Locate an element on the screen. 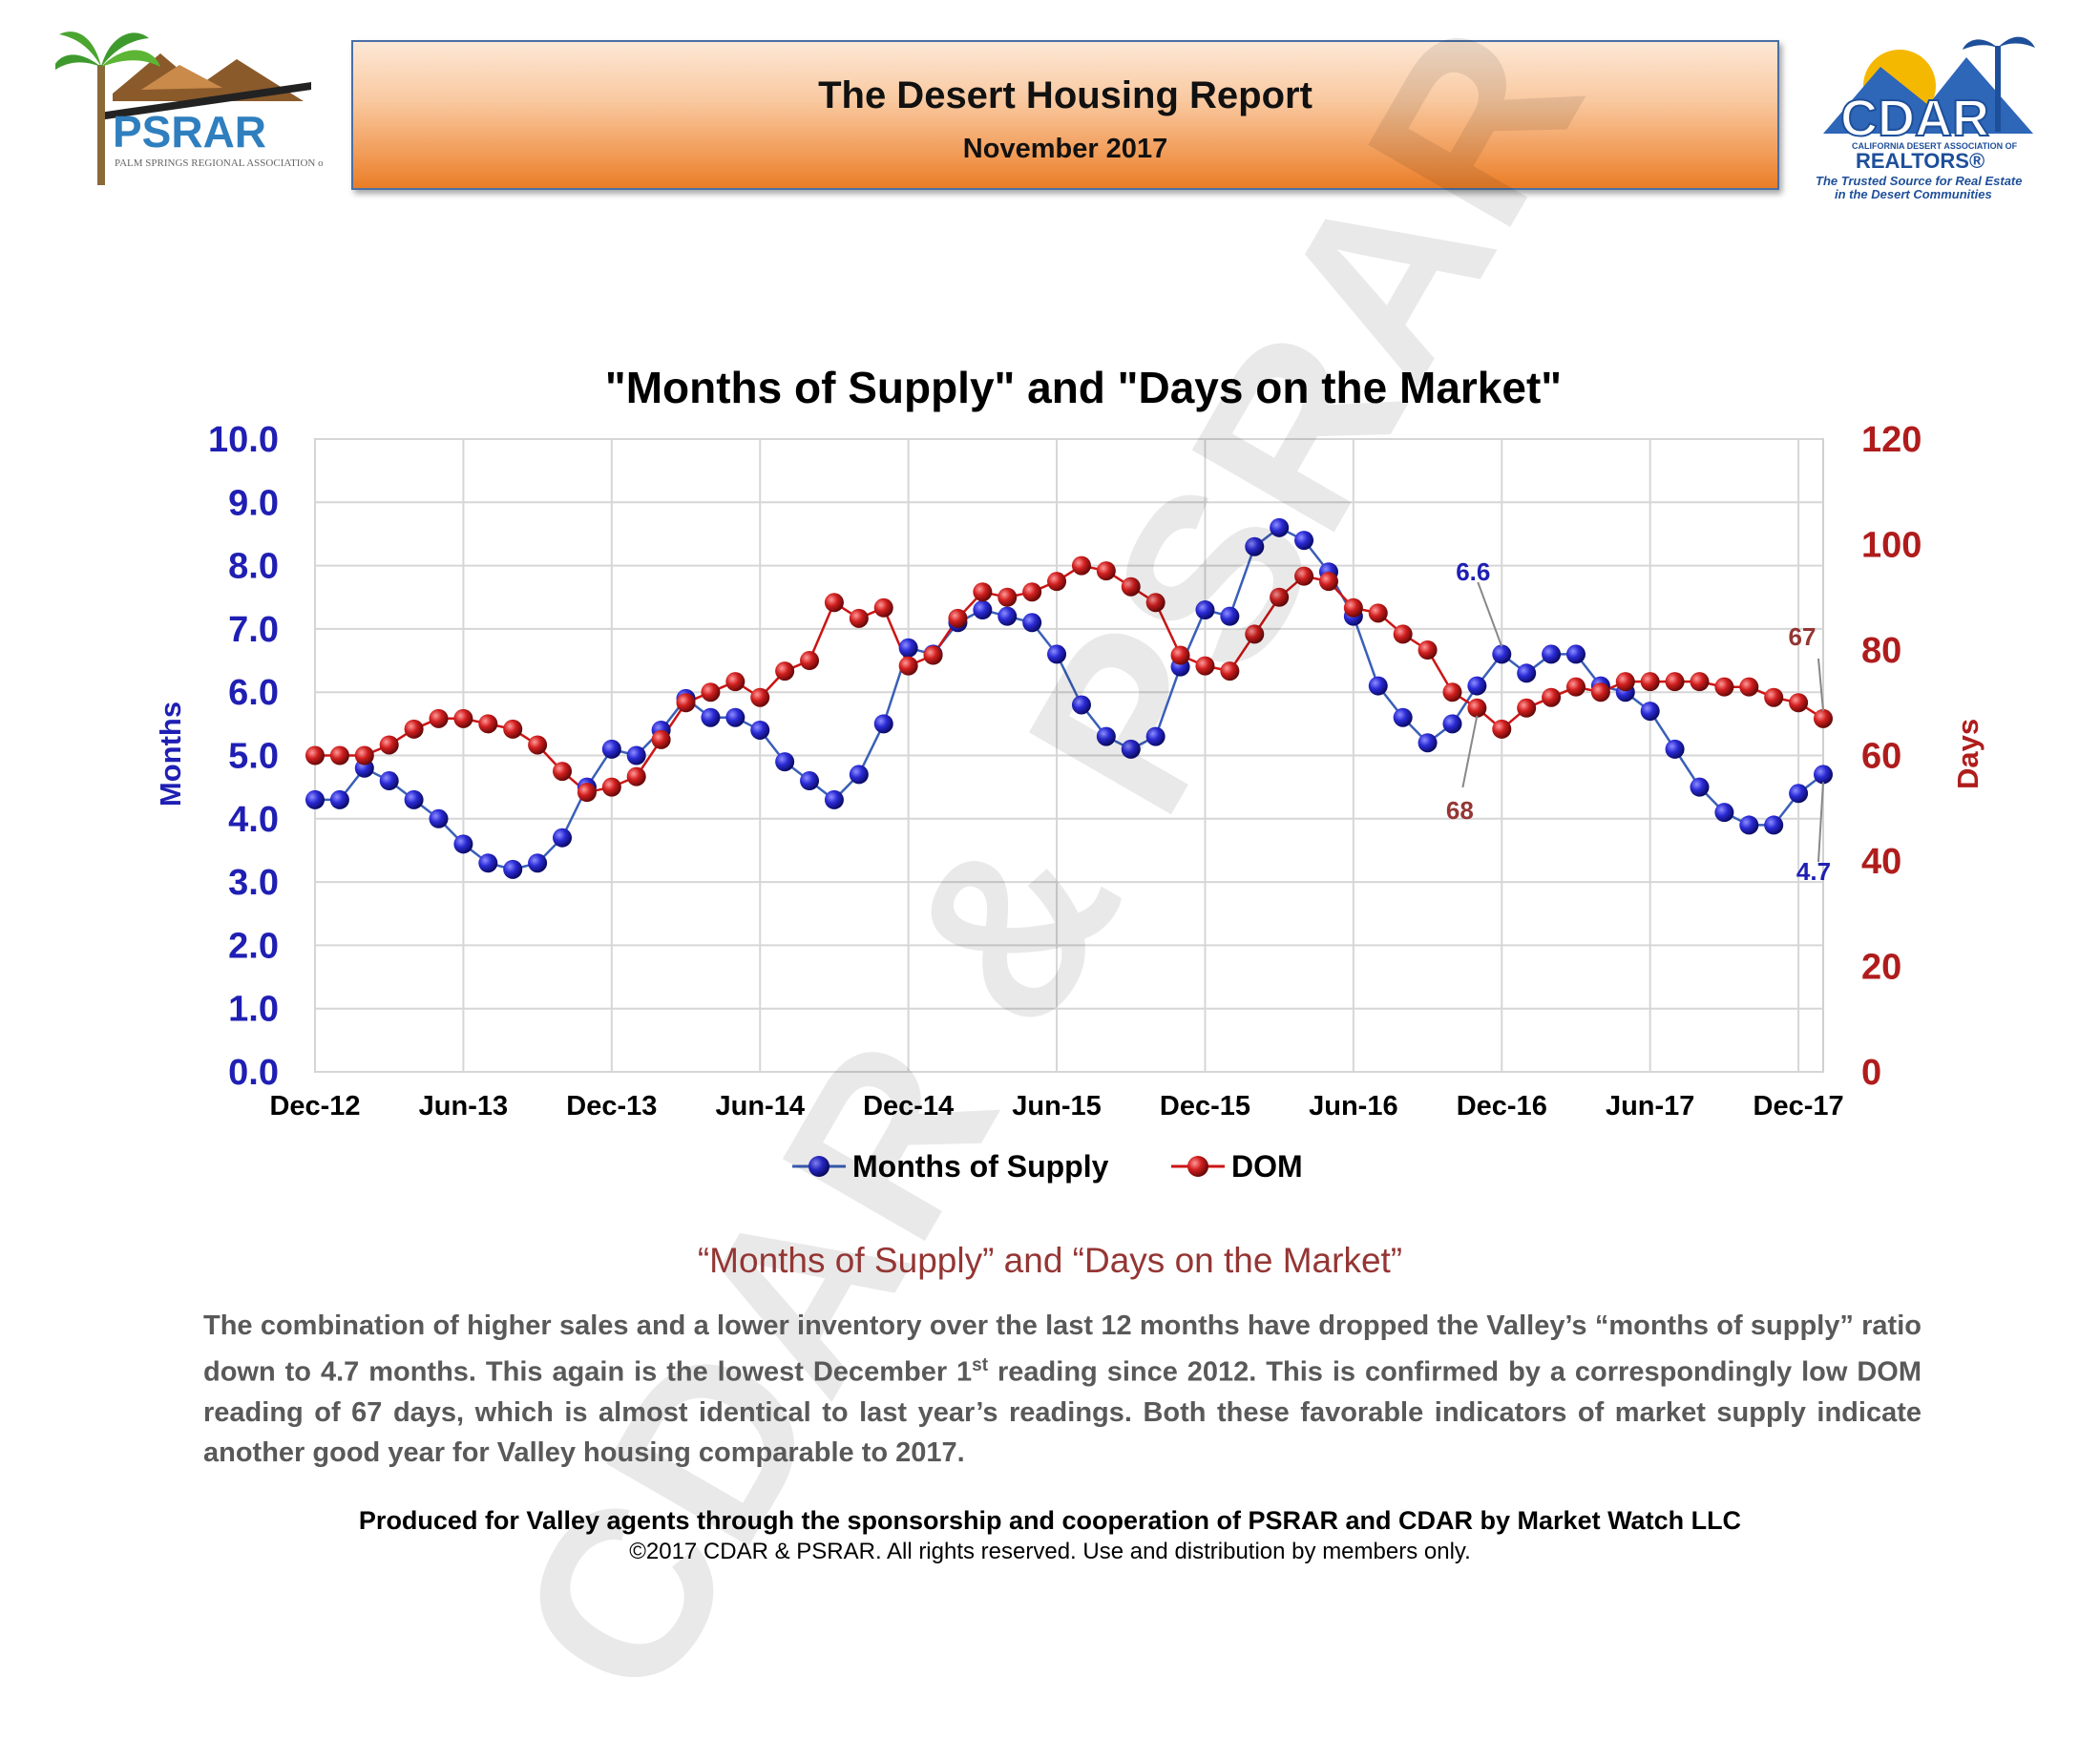 This screenshot has height=1740, width=2100. y-left-tick-label: 5.0 is located at coordinates (254, 757).